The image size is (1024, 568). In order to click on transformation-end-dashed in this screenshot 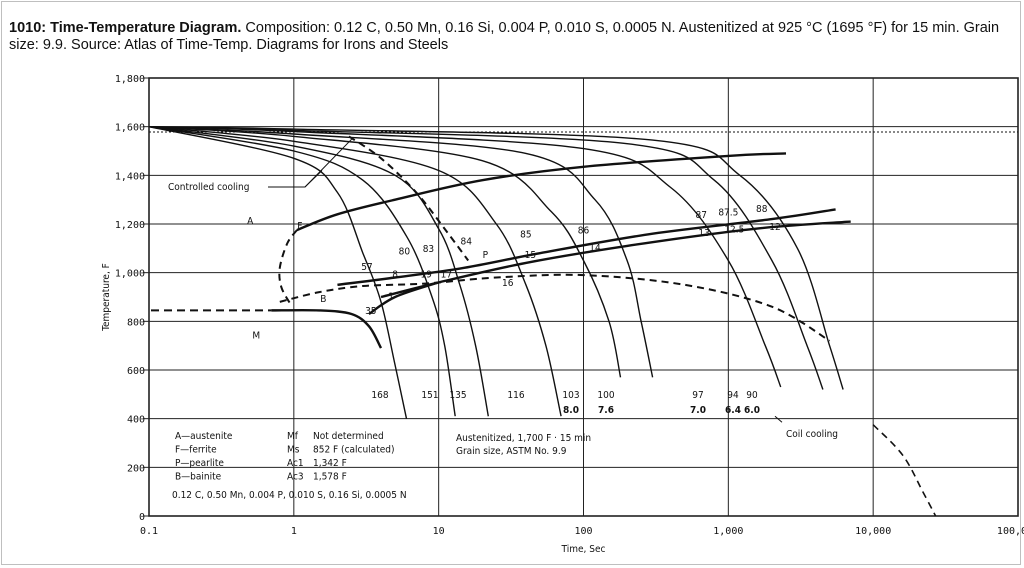, I will do `click(555, 307)`.